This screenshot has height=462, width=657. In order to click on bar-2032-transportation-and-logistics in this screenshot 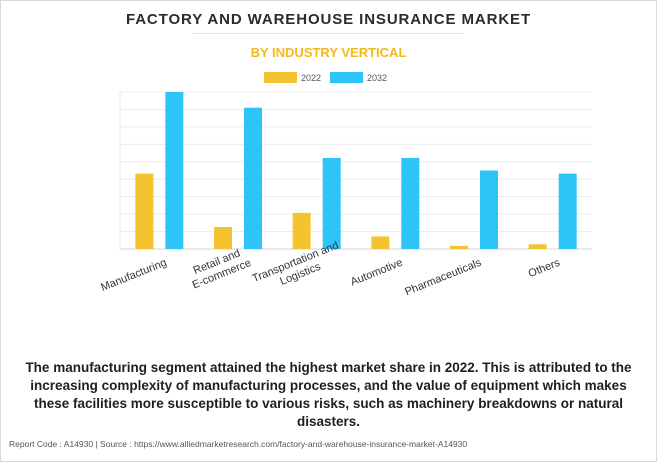, I will do `click(331, 203)`.